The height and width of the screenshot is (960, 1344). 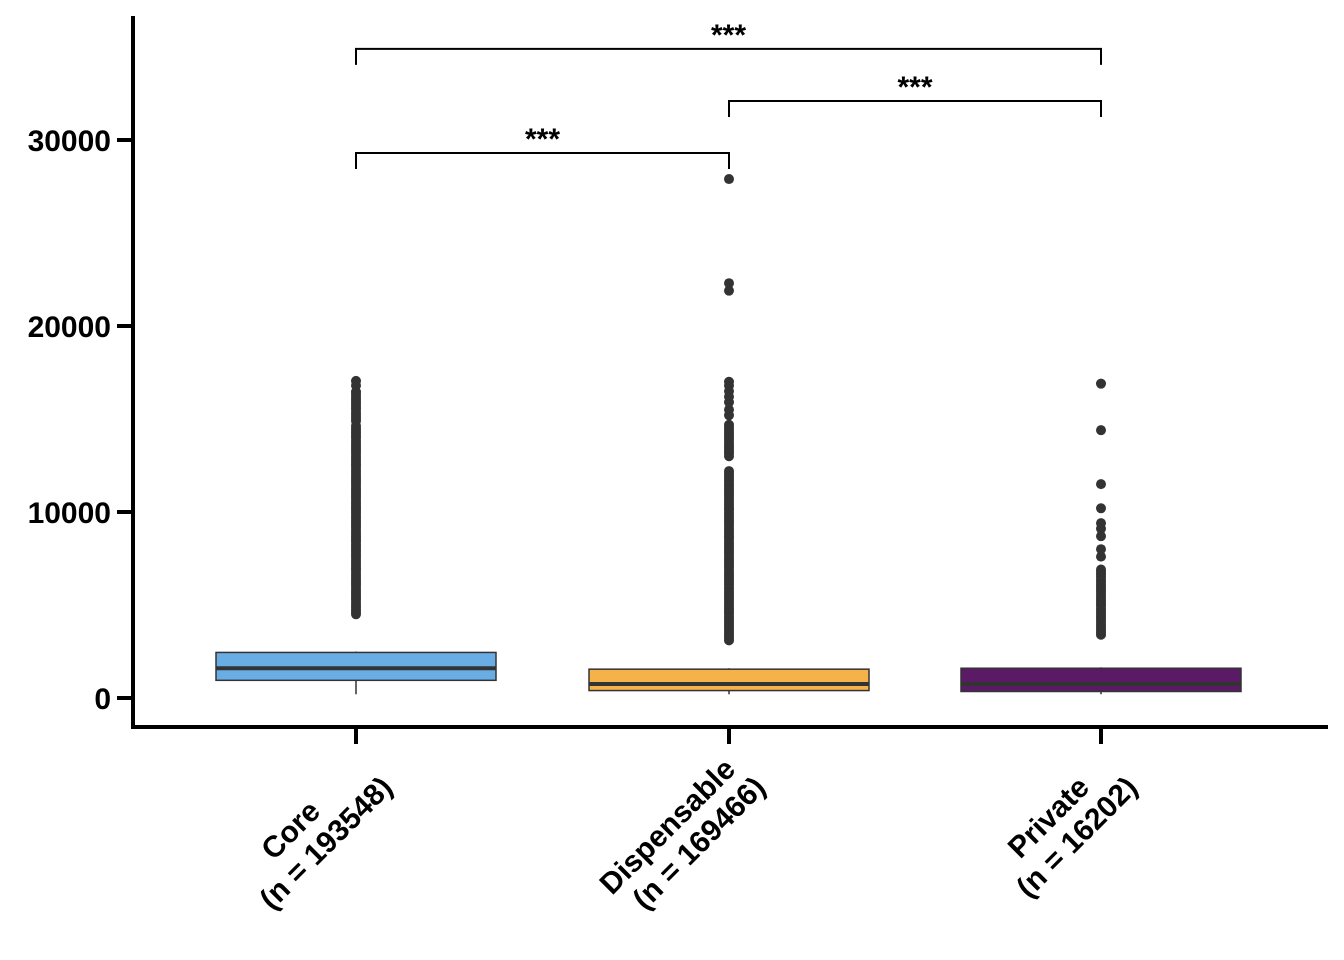 What do you see at coordinates (102, 699) in the screenshot?
I see `y-tick-label: 0` at bounding box center [102, 699].